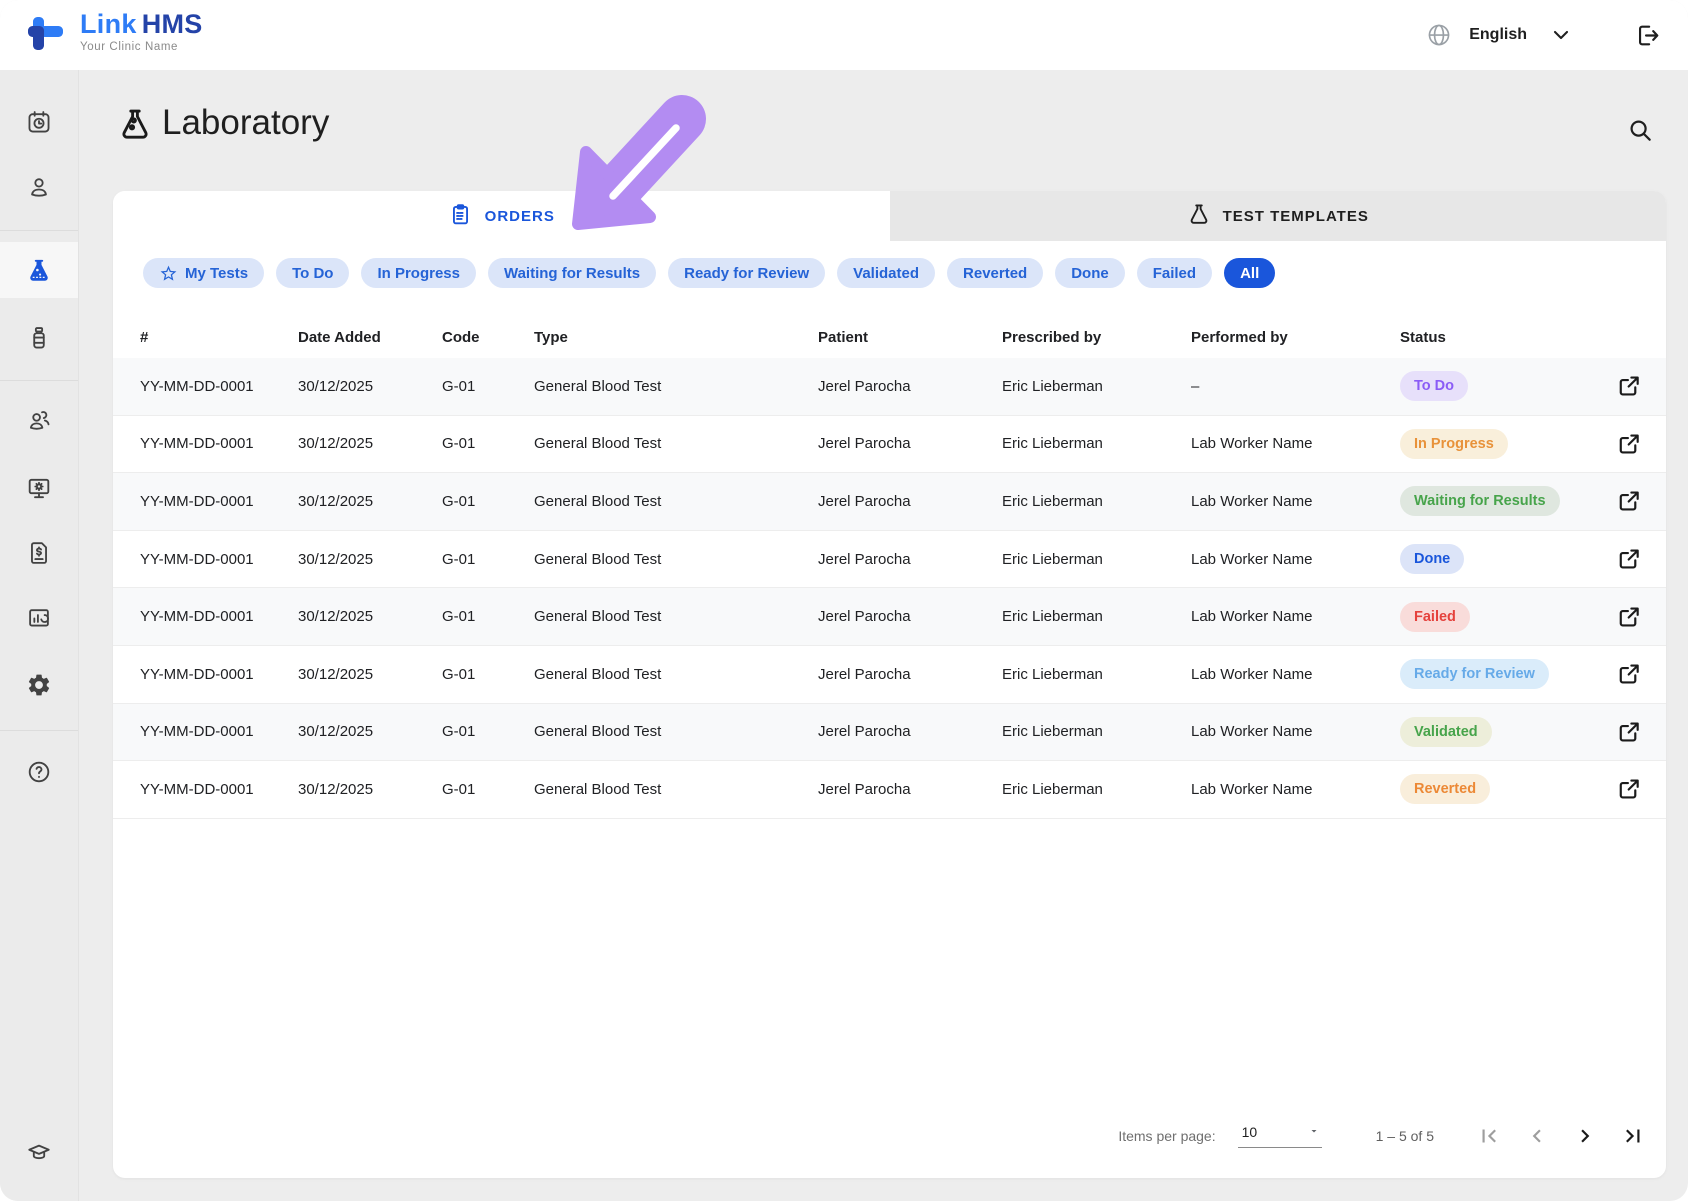 The width and height of the screenshot is (1688, 1201). I want to click on status-badge: Waiting for Results, so click(1480, 501).